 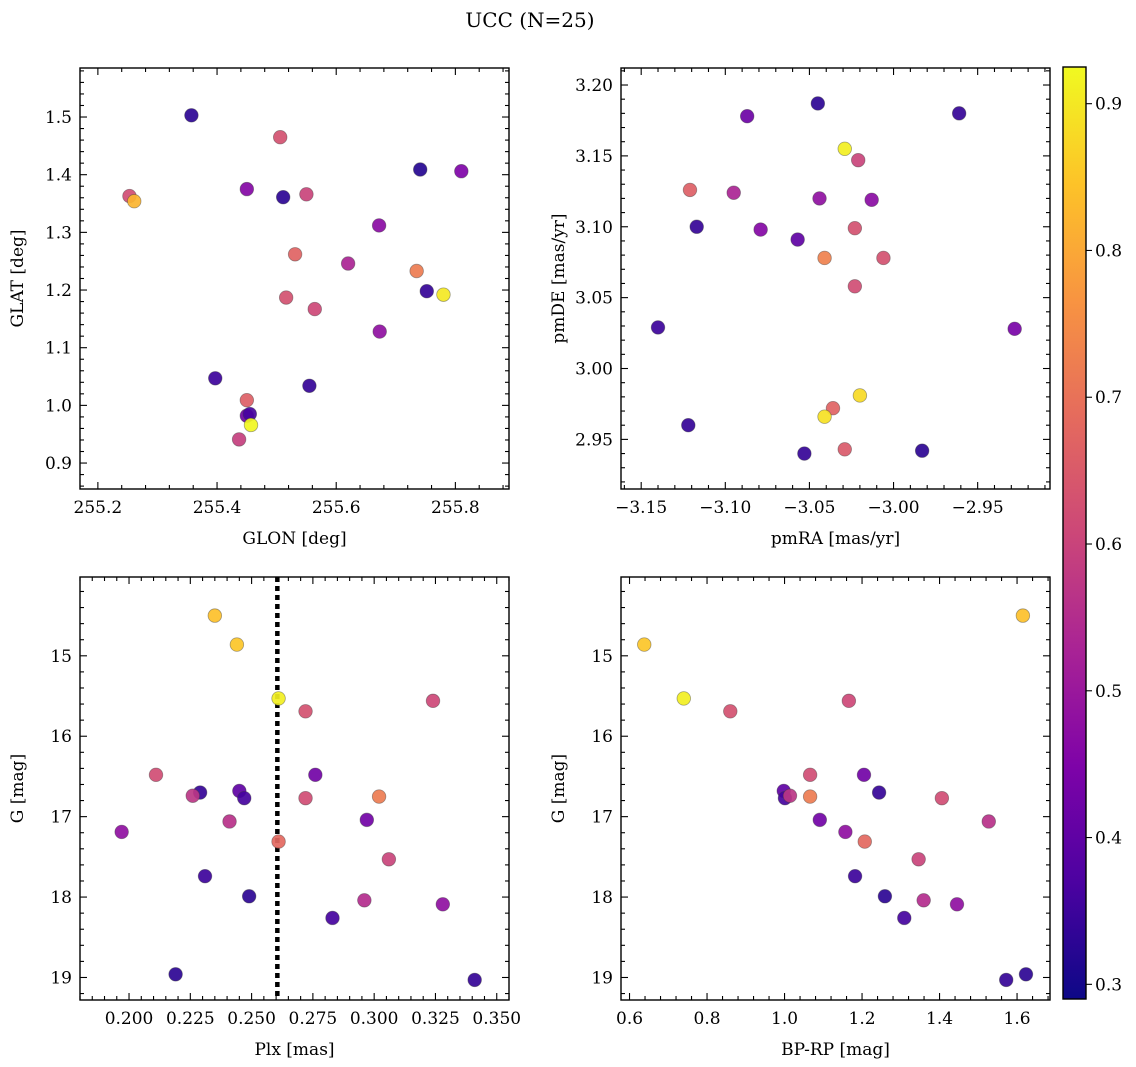 I want to click on x-tick-label: −3.05, so click(x=809, y=508).